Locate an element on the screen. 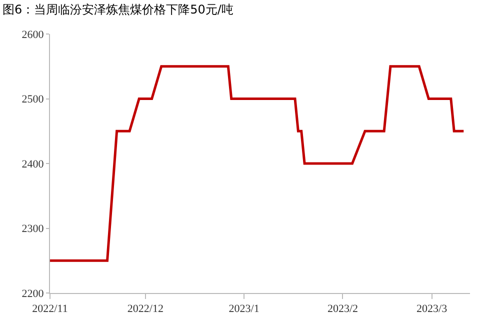  y-tick-label: 2500 is located at coordinates (33, 100).